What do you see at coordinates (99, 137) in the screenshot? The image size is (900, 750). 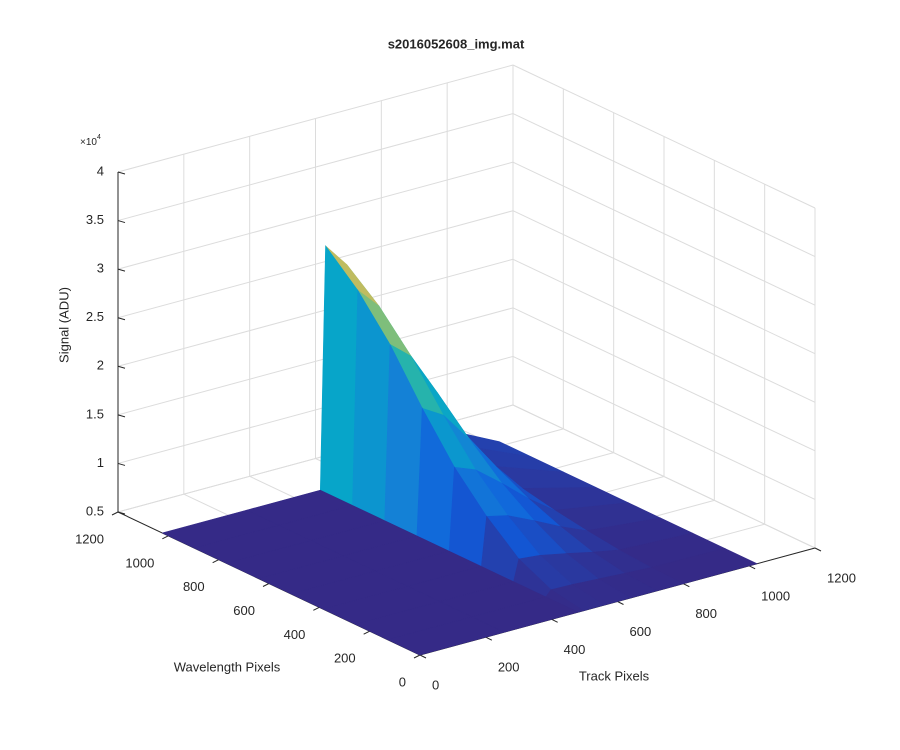 I see `z-scale-exponent: 4` at bounding box center [99, 137].